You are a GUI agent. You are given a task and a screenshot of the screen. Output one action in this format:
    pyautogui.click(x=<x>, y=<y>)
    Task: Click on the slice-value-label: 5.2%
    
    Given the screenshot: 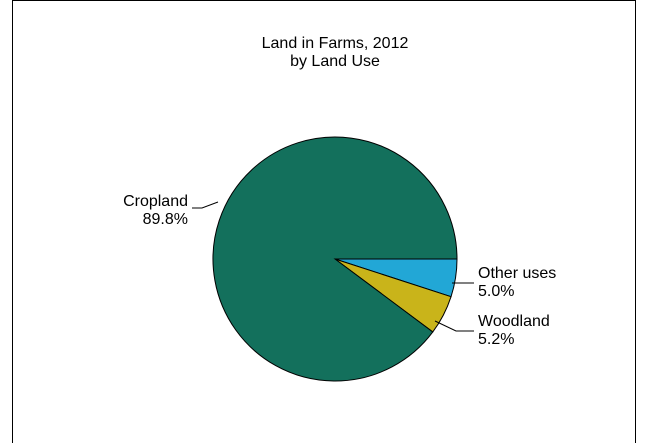 What is the action you would take?
    pyautogui.click(x=496, y=339)
    